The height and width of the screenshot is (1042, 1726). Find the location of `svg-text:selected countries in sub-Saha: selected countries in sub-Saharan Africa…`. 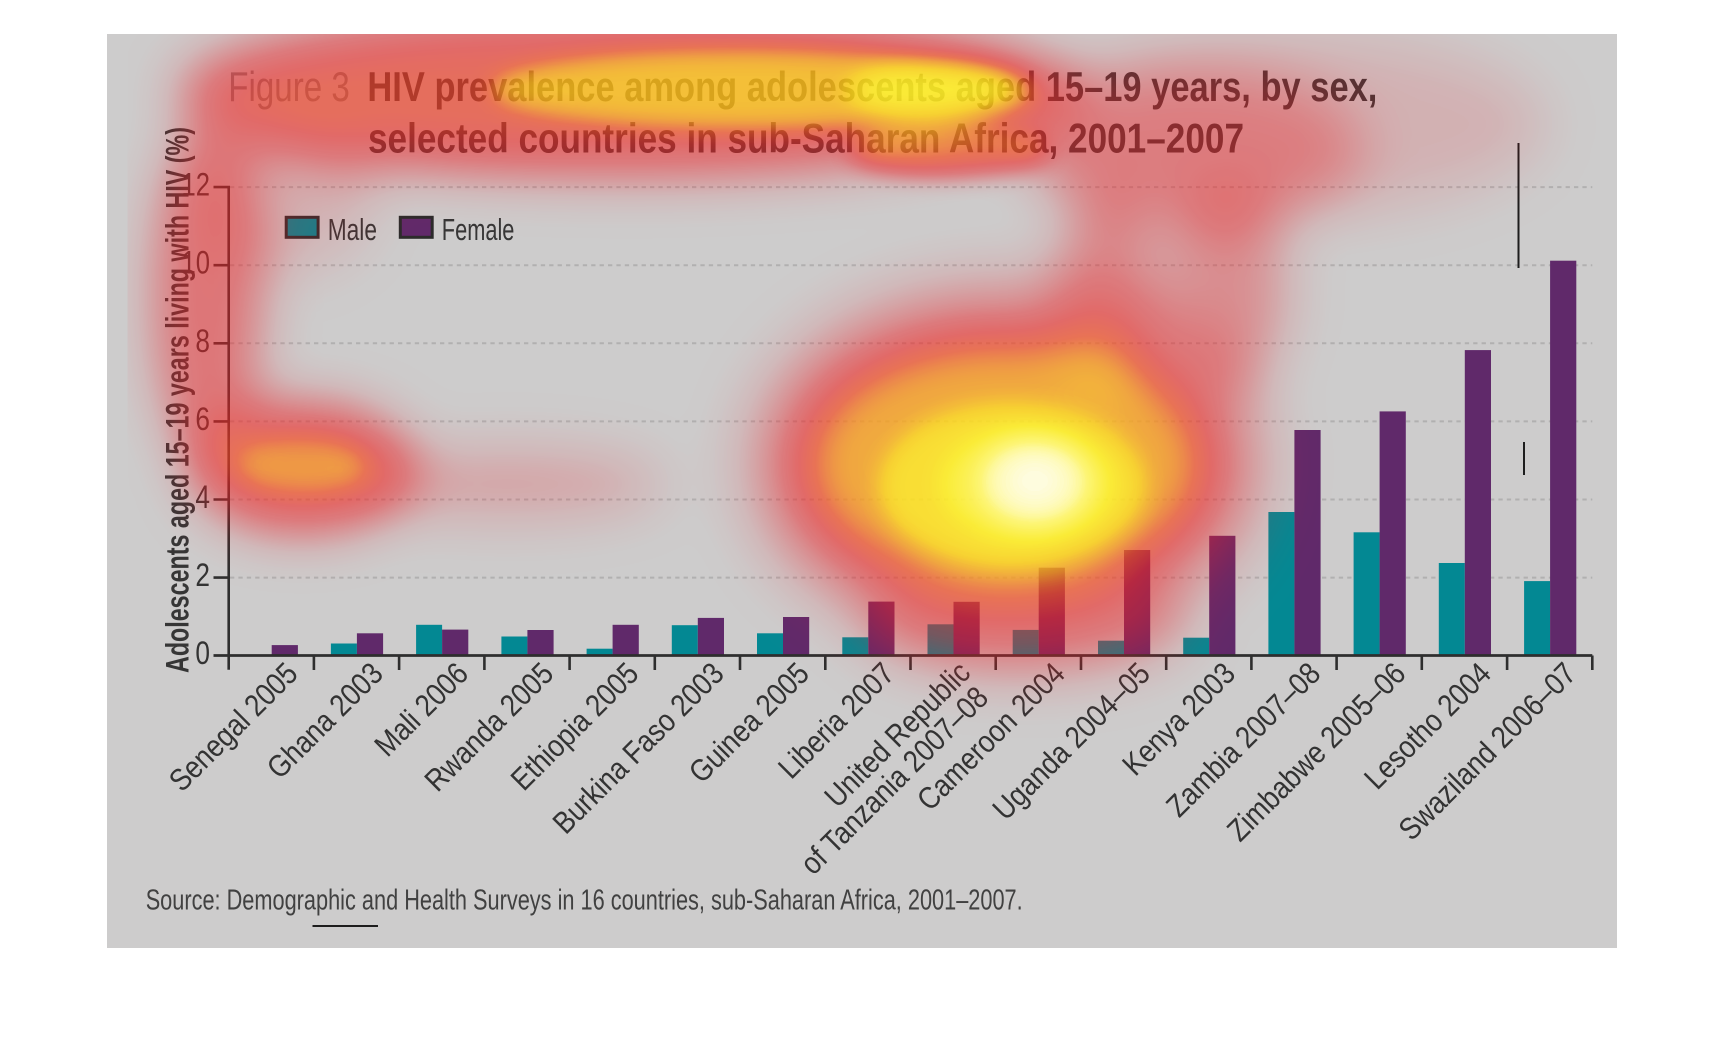

svg-text:selected countries in sub-Saha: selected countries in sub-Saharan Africa… is located at coordinates (806, 137).